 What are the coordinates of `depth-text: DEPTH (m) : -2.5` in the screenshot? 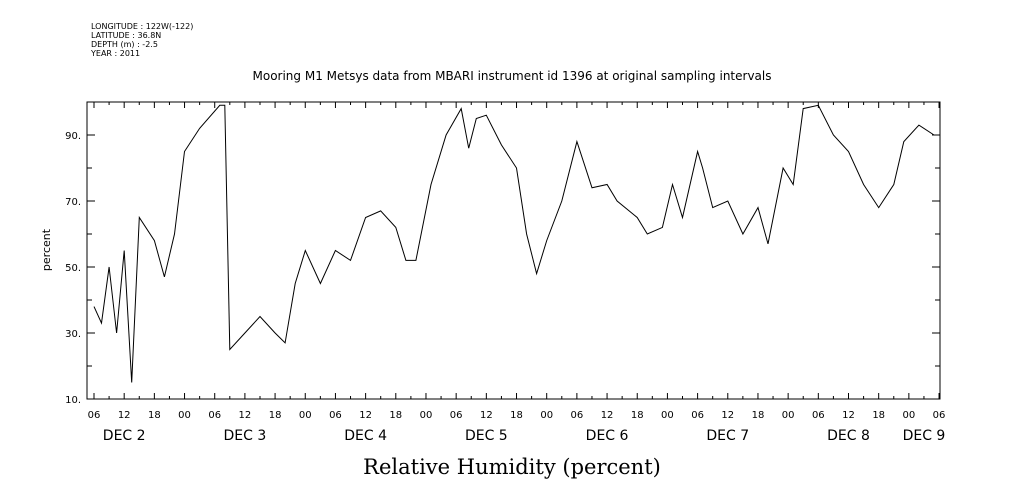 It's located at (124, 44).